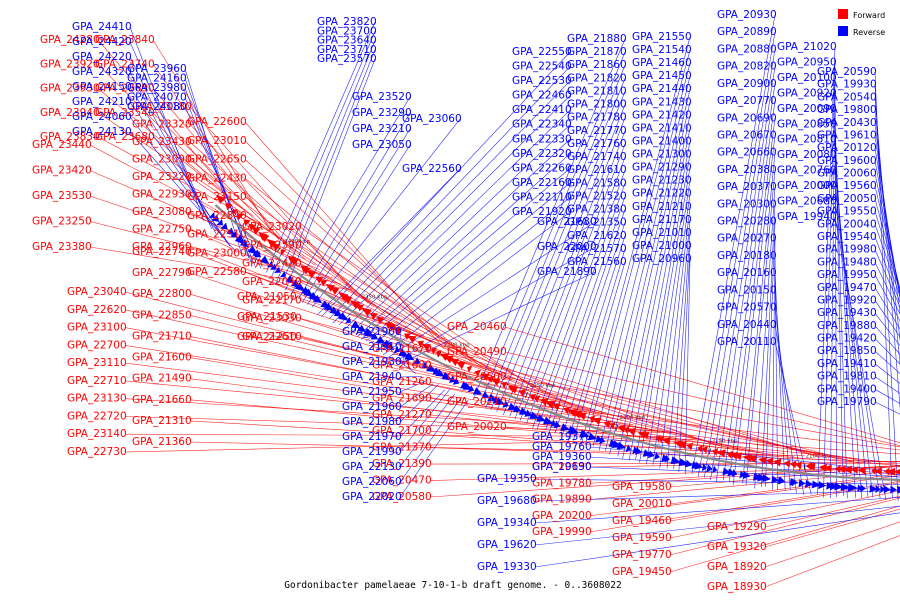 This screenshot has height=600, width=900. Describe the element at coordinates (70, 89) in the screenshot. I see `forward-gene-label: GPA_23930` at that location.